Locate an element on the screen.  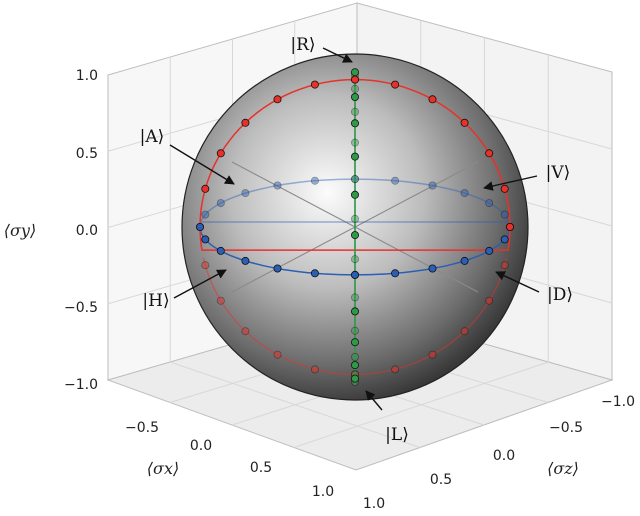
y-tick-label: −1.0 is located at coordinates (81, 385).